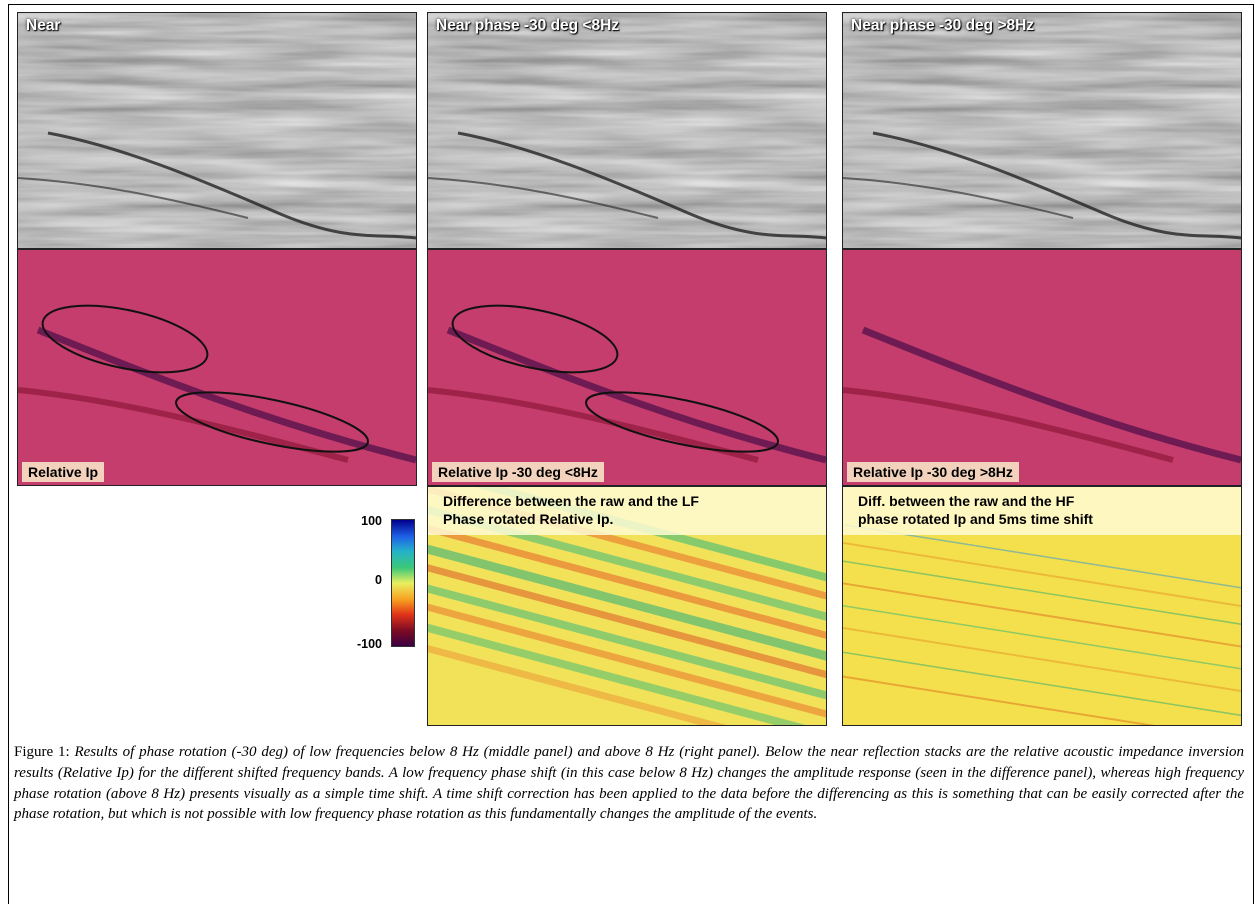  I want to click on colorbar-max-label: 100, so click(371, 521).